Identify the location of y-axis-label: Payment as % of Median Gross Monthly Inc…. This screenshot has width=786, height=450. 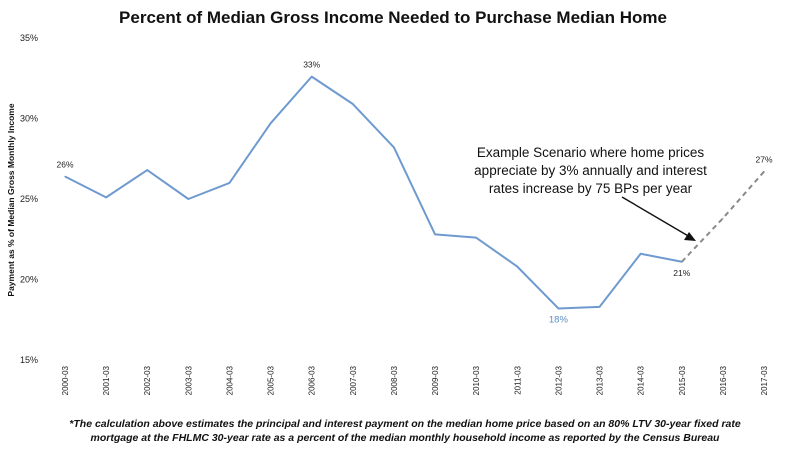
(11, 199).